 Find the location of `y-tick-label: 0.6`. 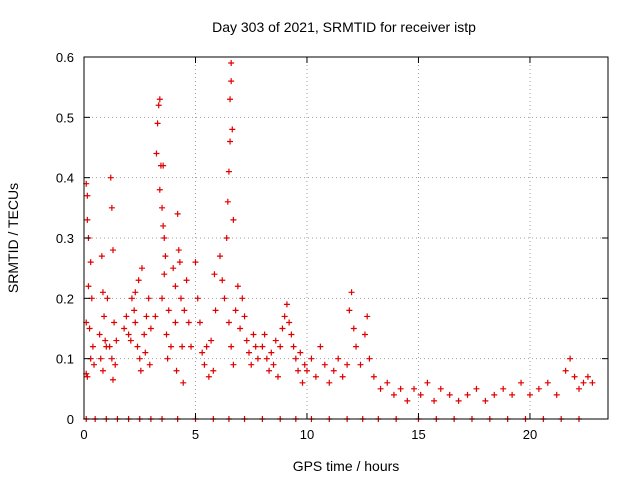

y-tick-label: 0.6 is located at coordinates (65, 57).